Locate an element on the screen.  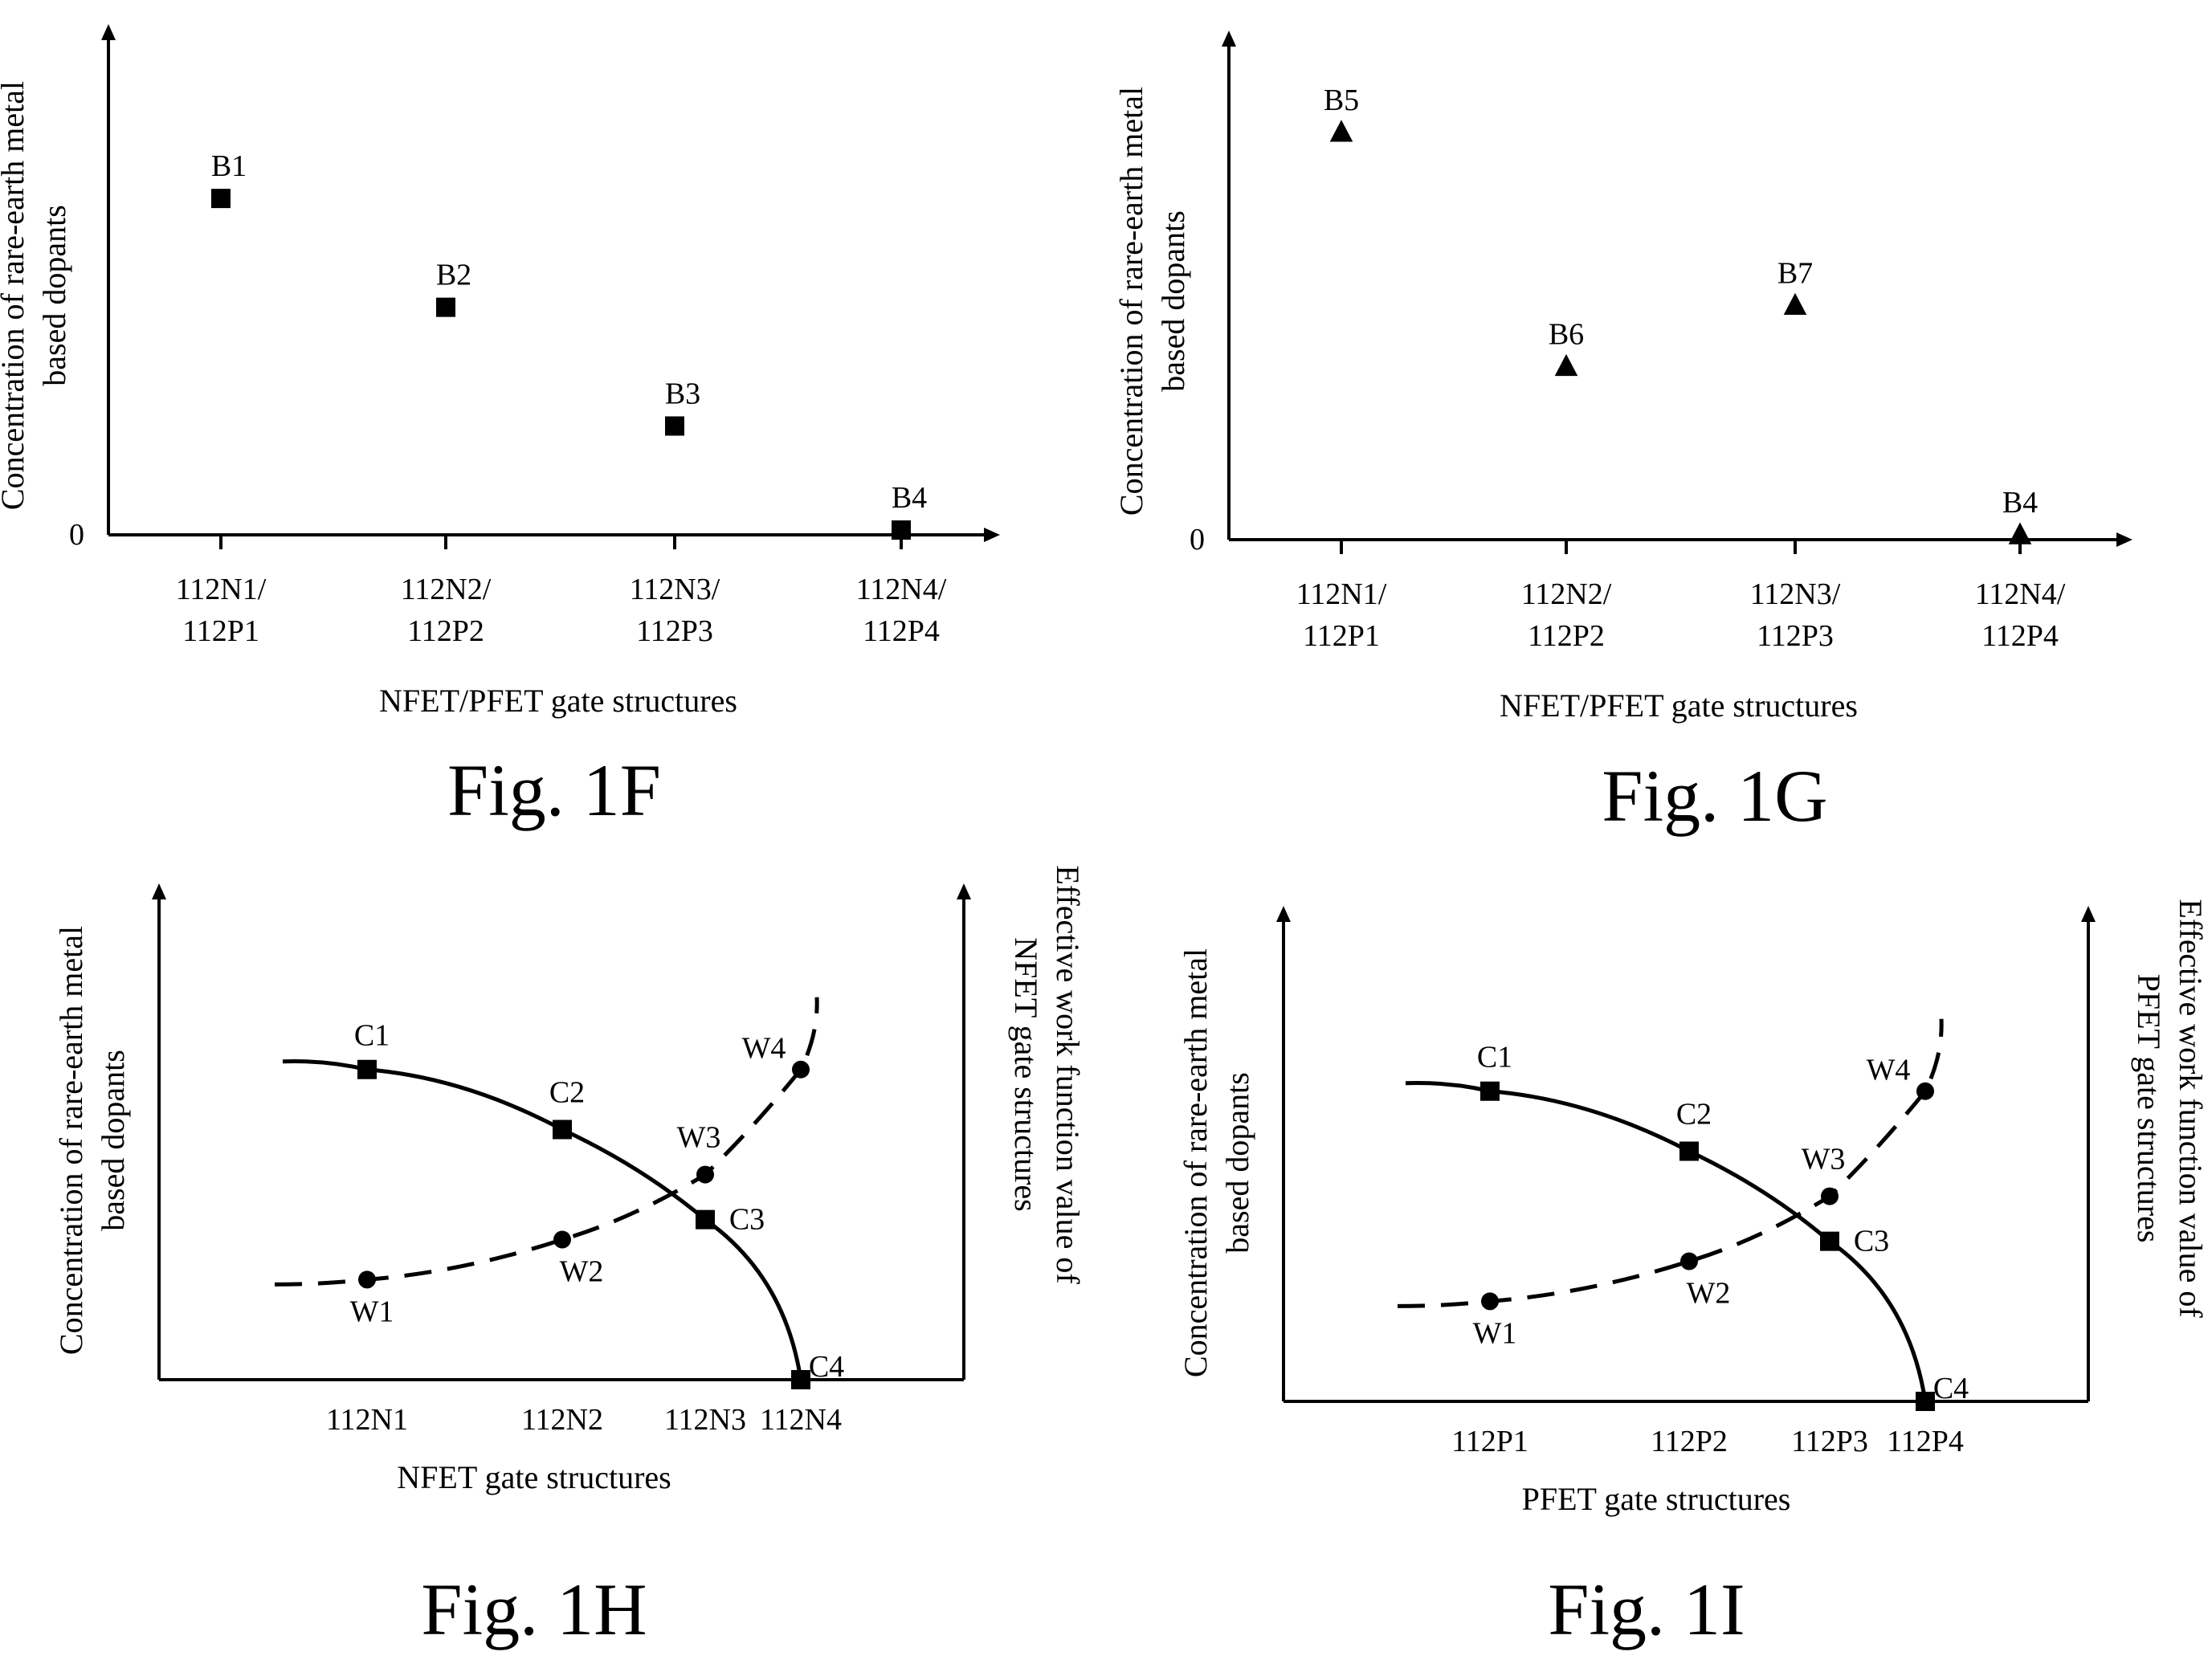
x-tick-label: 112N4 is located at coordinates (801, 1420).